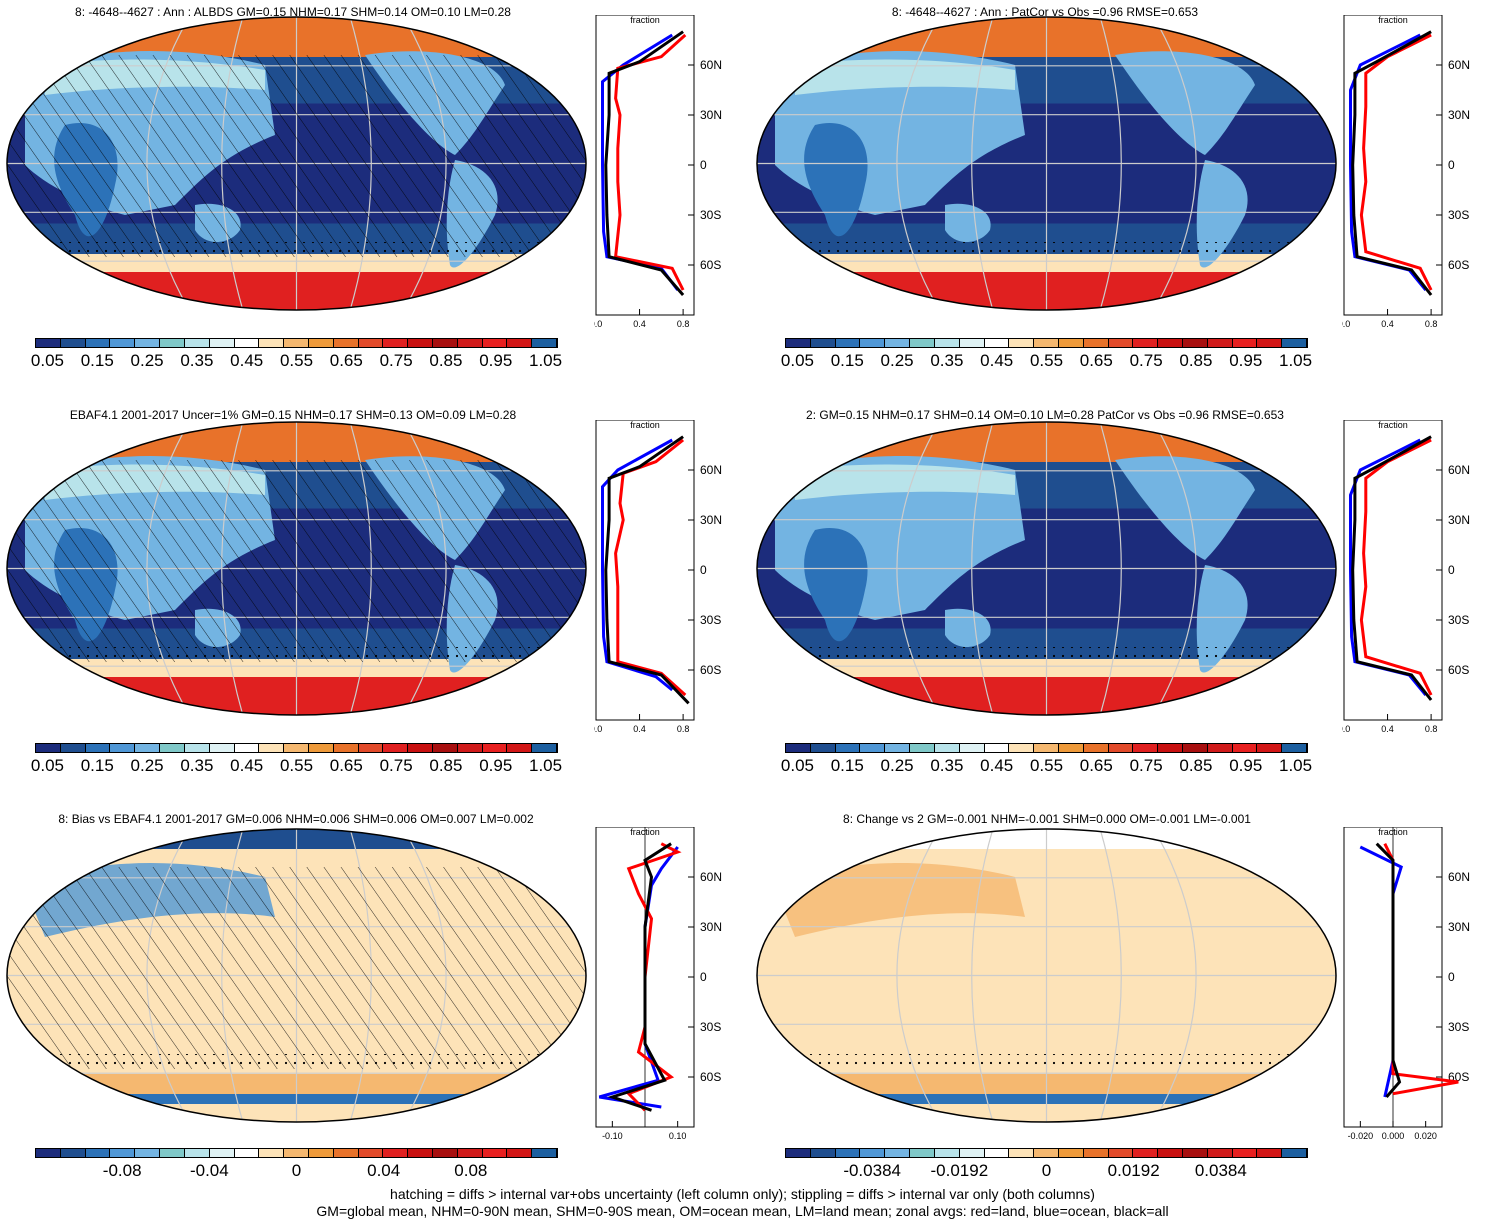 This screenshot has width=1485, height=1219. What do you see at coordinates (296, 968) in the screenshot?
I see `hatching-overlay` at bounding box center [296, 968].